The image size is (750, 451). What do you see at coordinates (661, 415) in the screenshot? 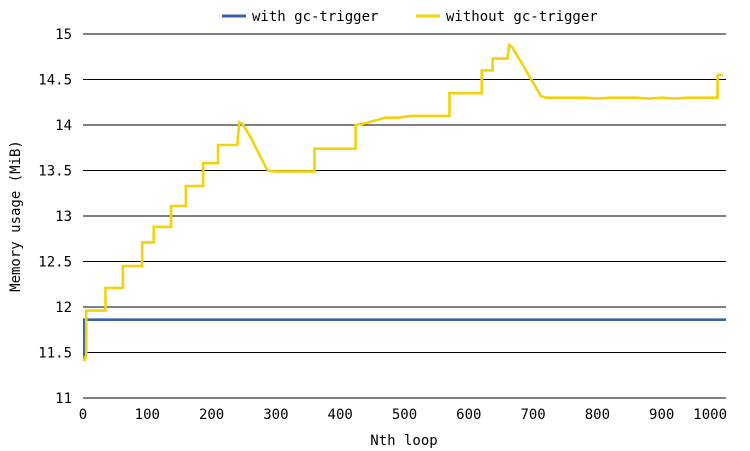
I see `x-tick-label: 900` at bounding box center [661, 415].